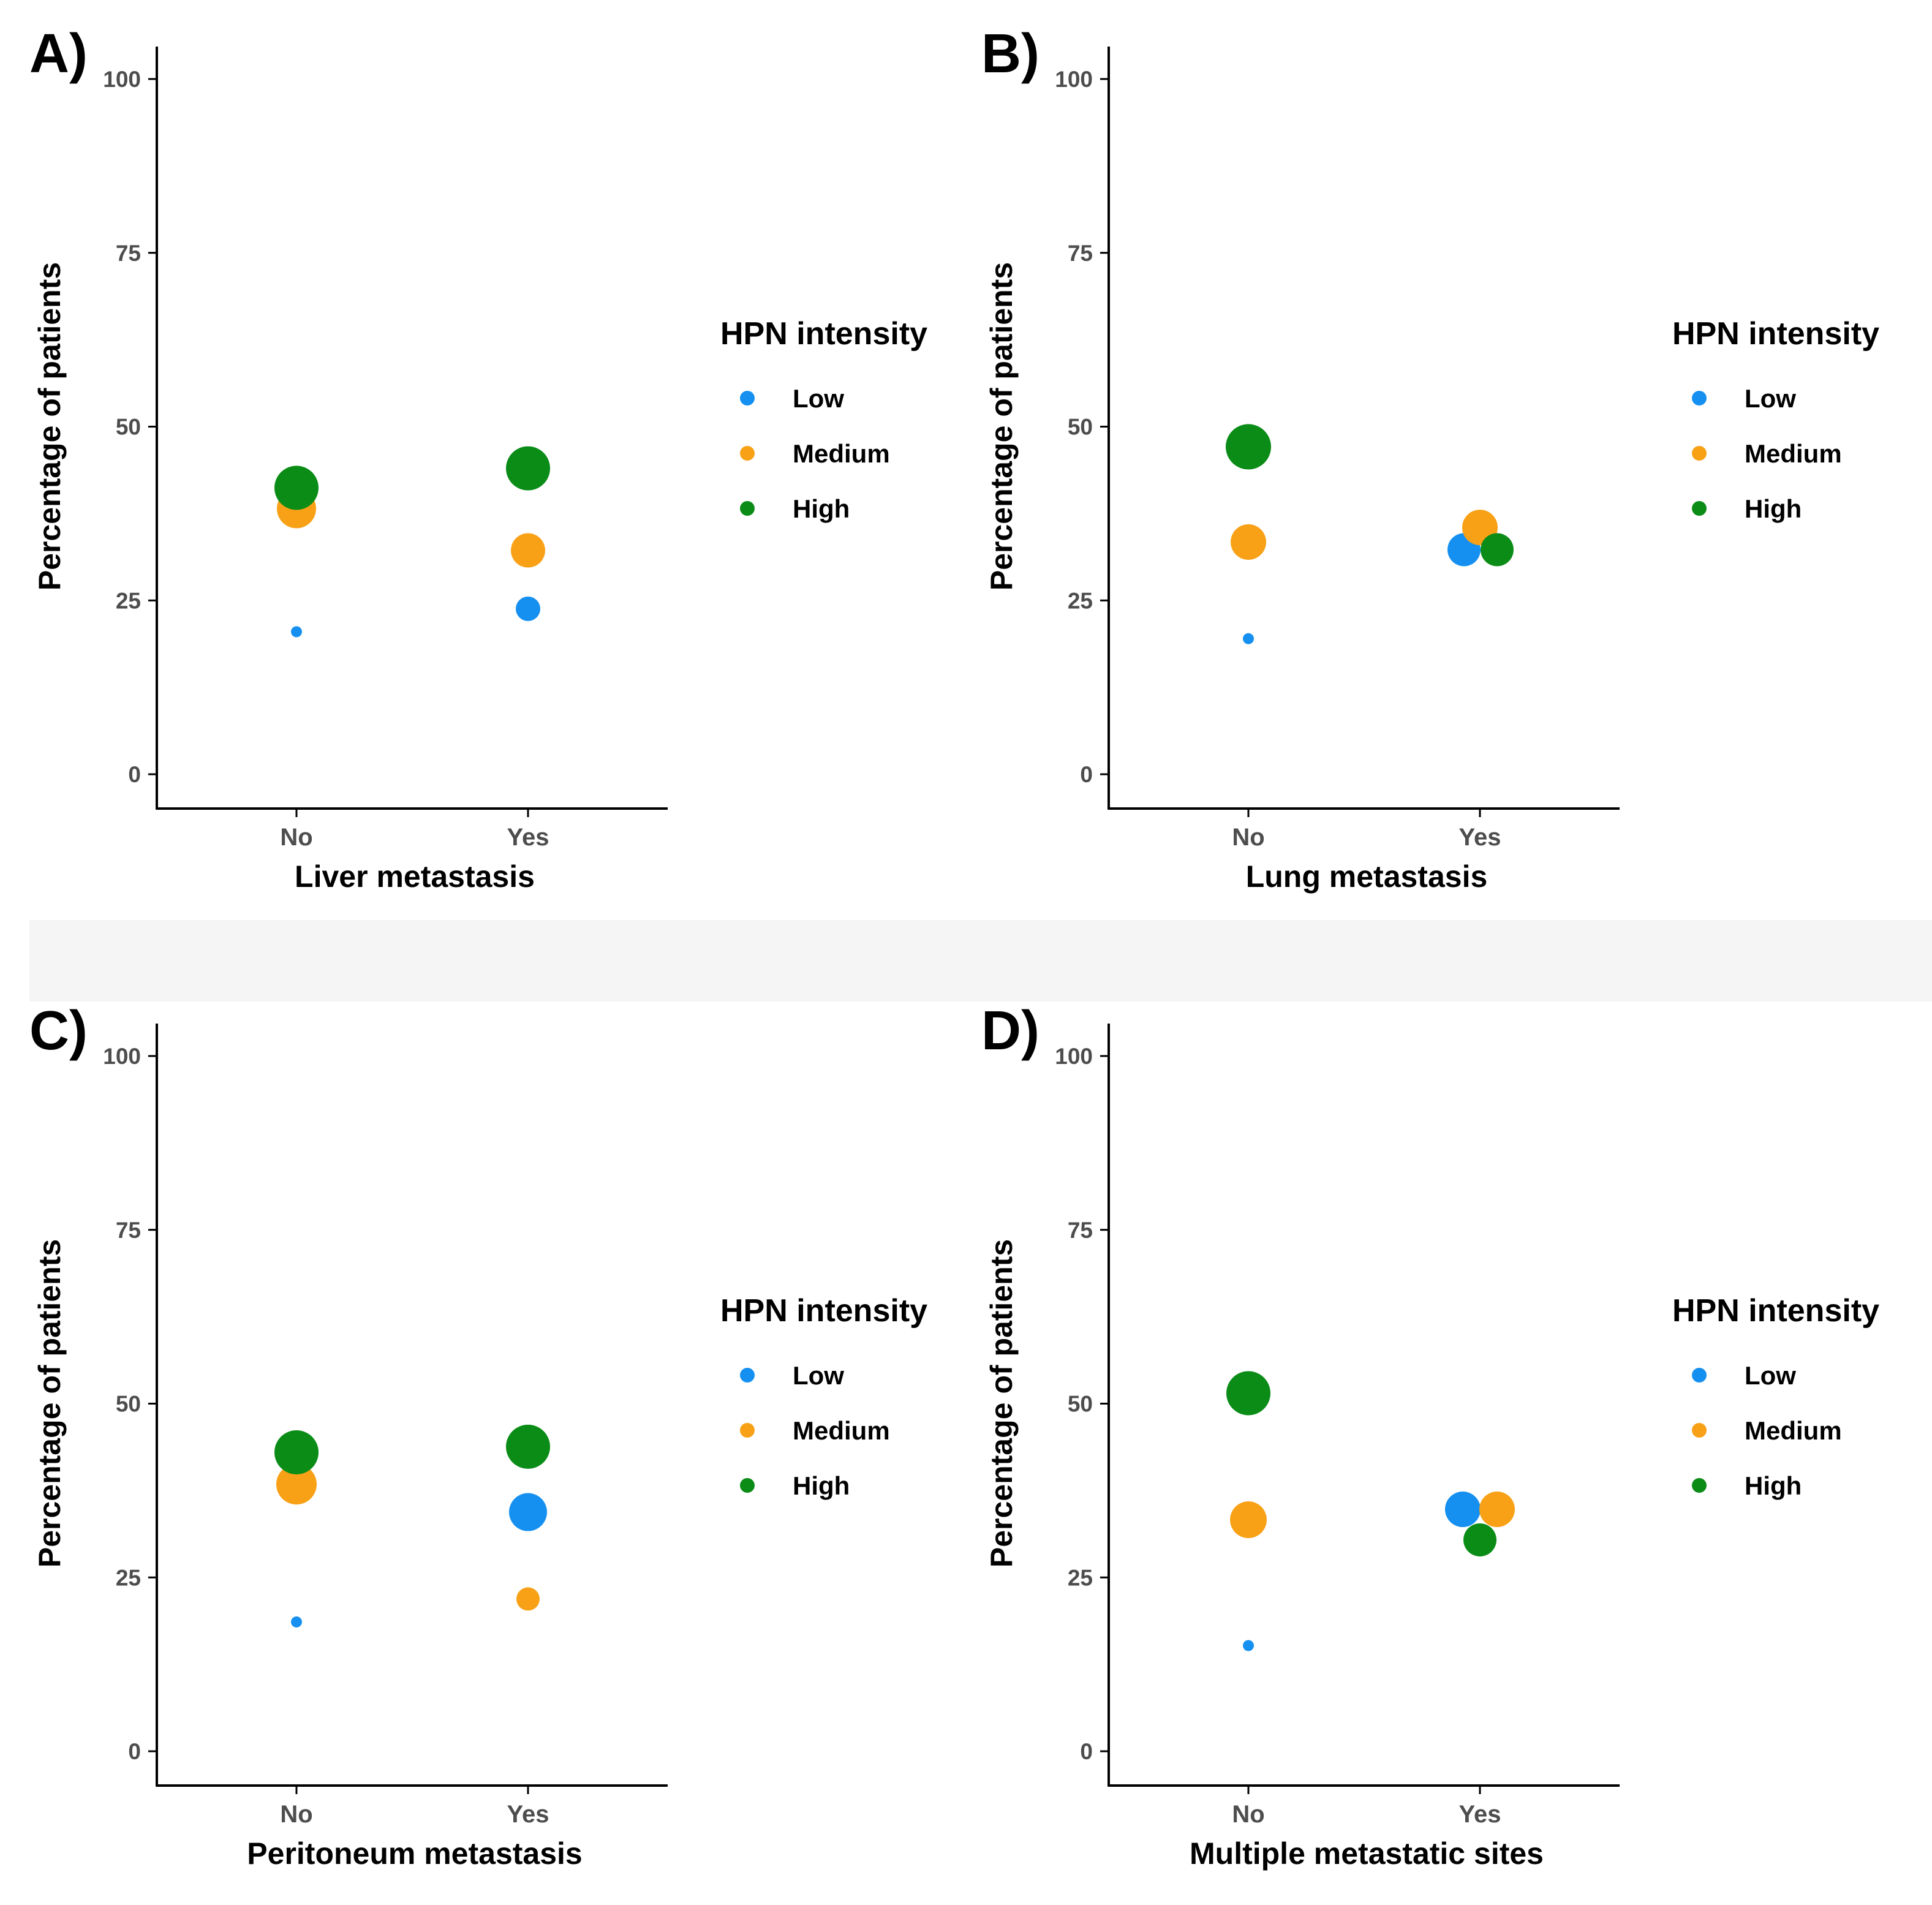  Describe the element at coordinates (1010, 1031) in the screenshot. I see `panel-label: D)` at that location.